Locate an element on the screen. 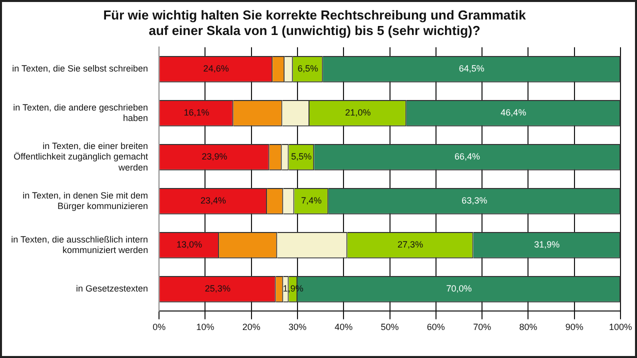 The height and width of the screenshot is (358, 637). data-label: 31,9% is located at coordinates (547, 245).